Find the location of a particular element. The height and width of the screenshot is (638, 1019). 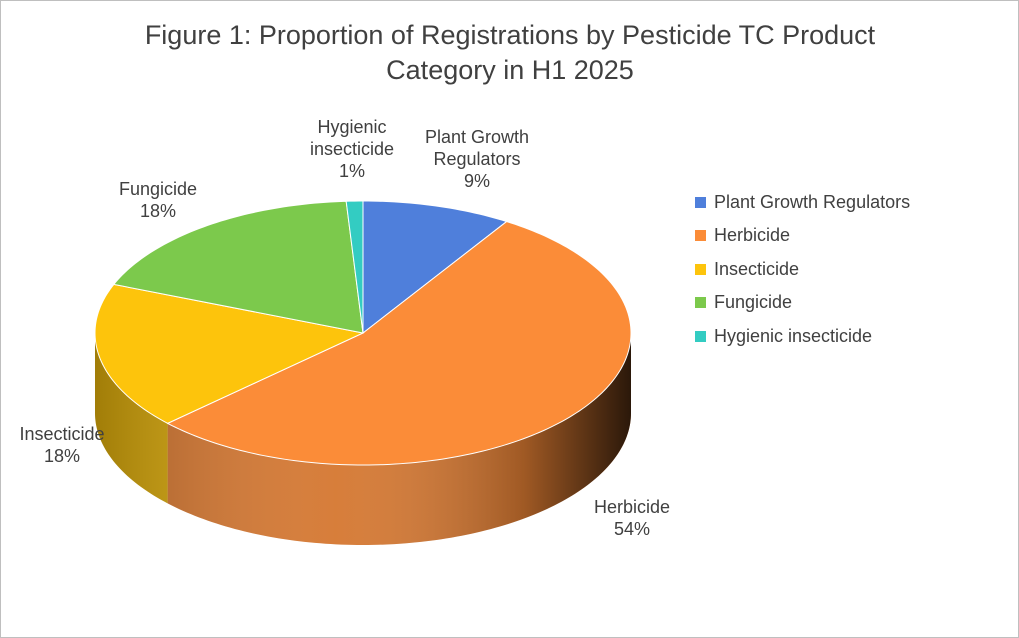

data-label: Plant Growth Regulators 9% is located at coordinates (477, 159).